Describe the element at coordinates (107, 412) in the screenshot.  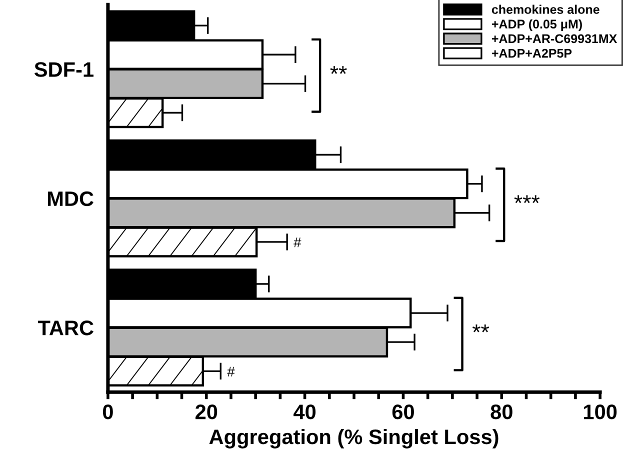
I see `x-tick-label: 0` at that location.